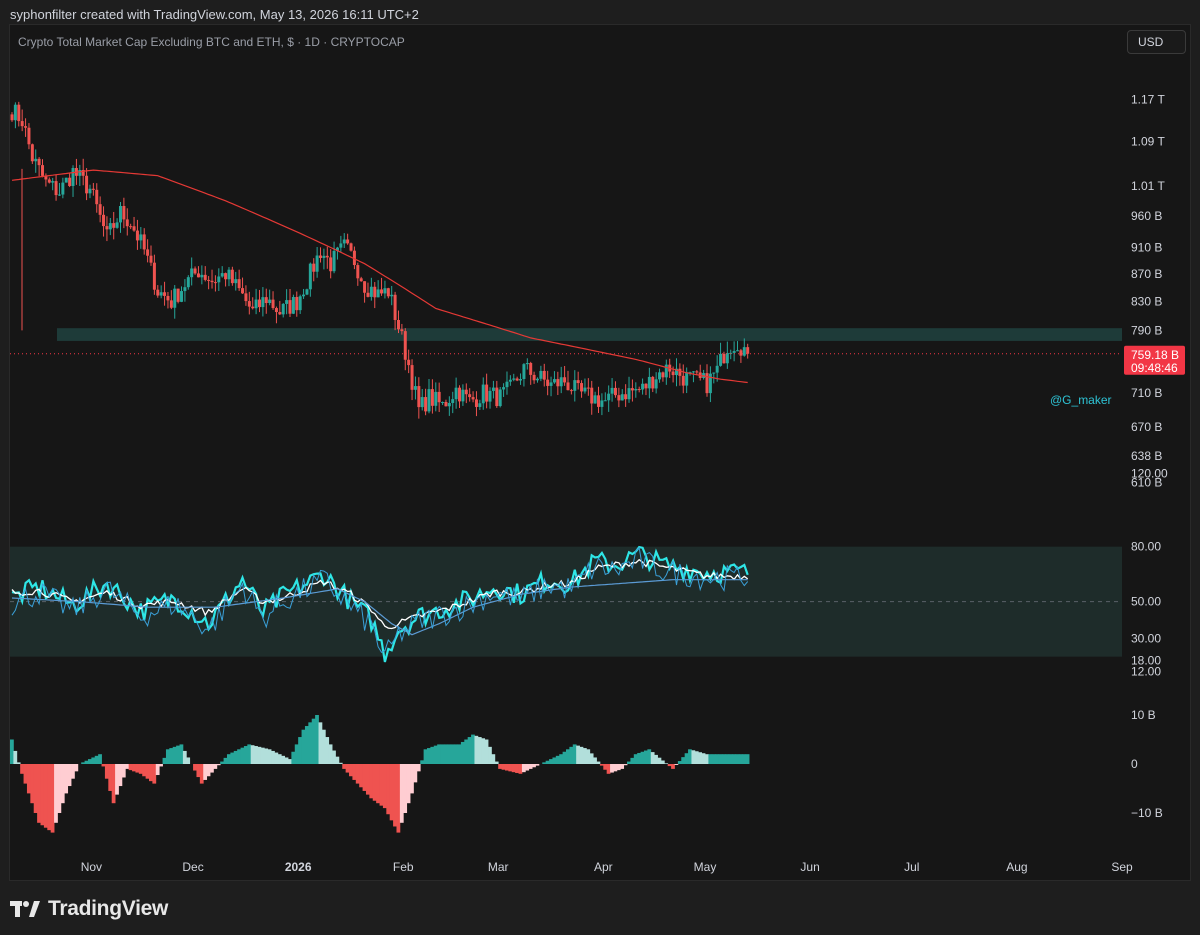 This screenshot has width=1200, height=935. What do you see at coordinates (1156, 42) in the screenshot?
I see `currency-button: USD` at bounding box center [1156, 42].